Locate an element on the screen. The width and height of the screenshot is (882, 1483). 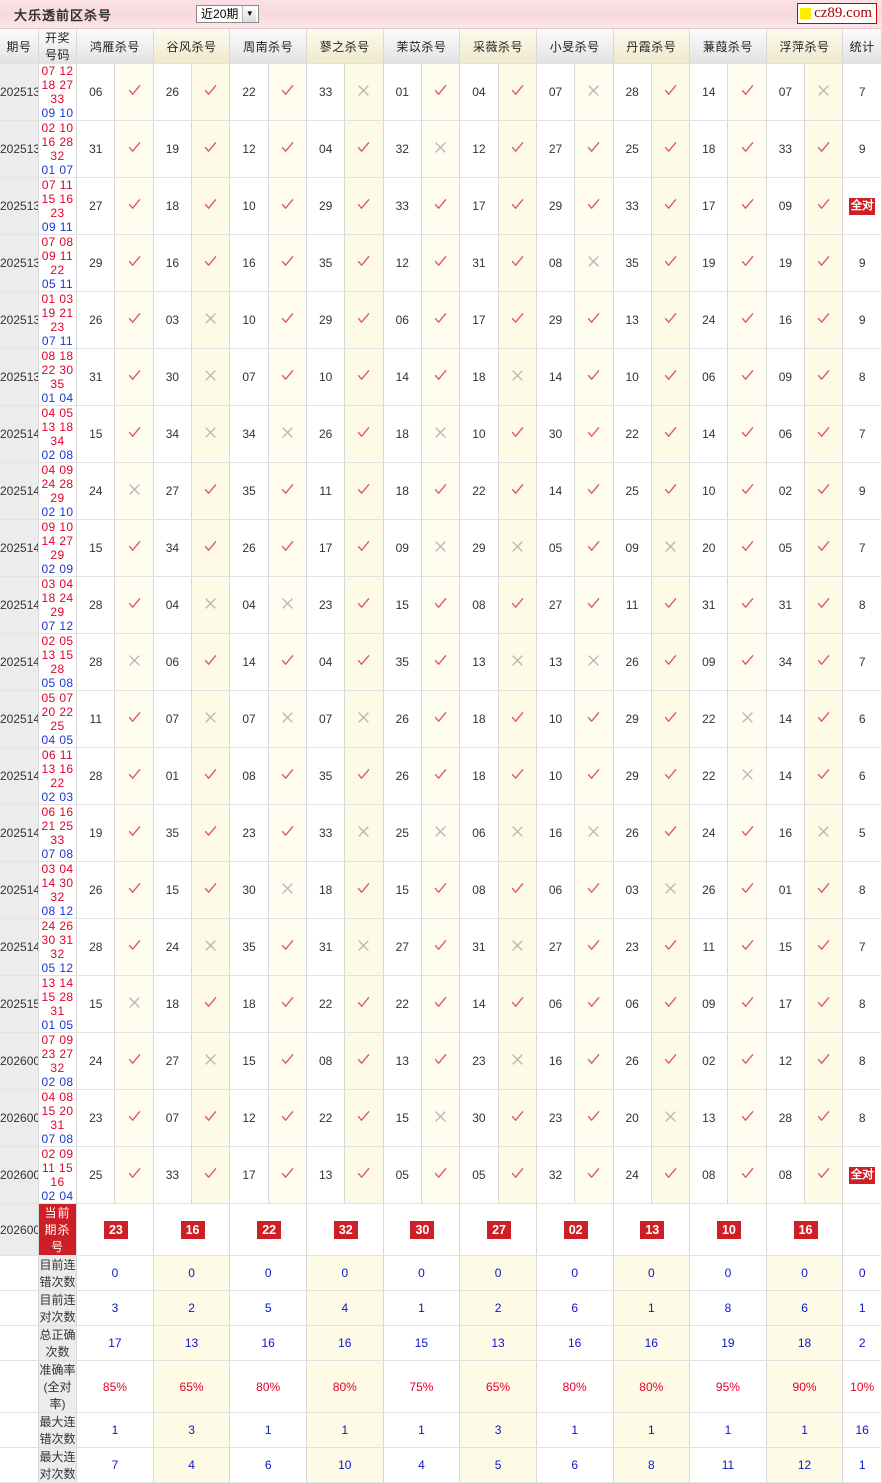
row-winning-numbers: 04 09 24 28 29 02 10 is located at coordinates (58, 491).